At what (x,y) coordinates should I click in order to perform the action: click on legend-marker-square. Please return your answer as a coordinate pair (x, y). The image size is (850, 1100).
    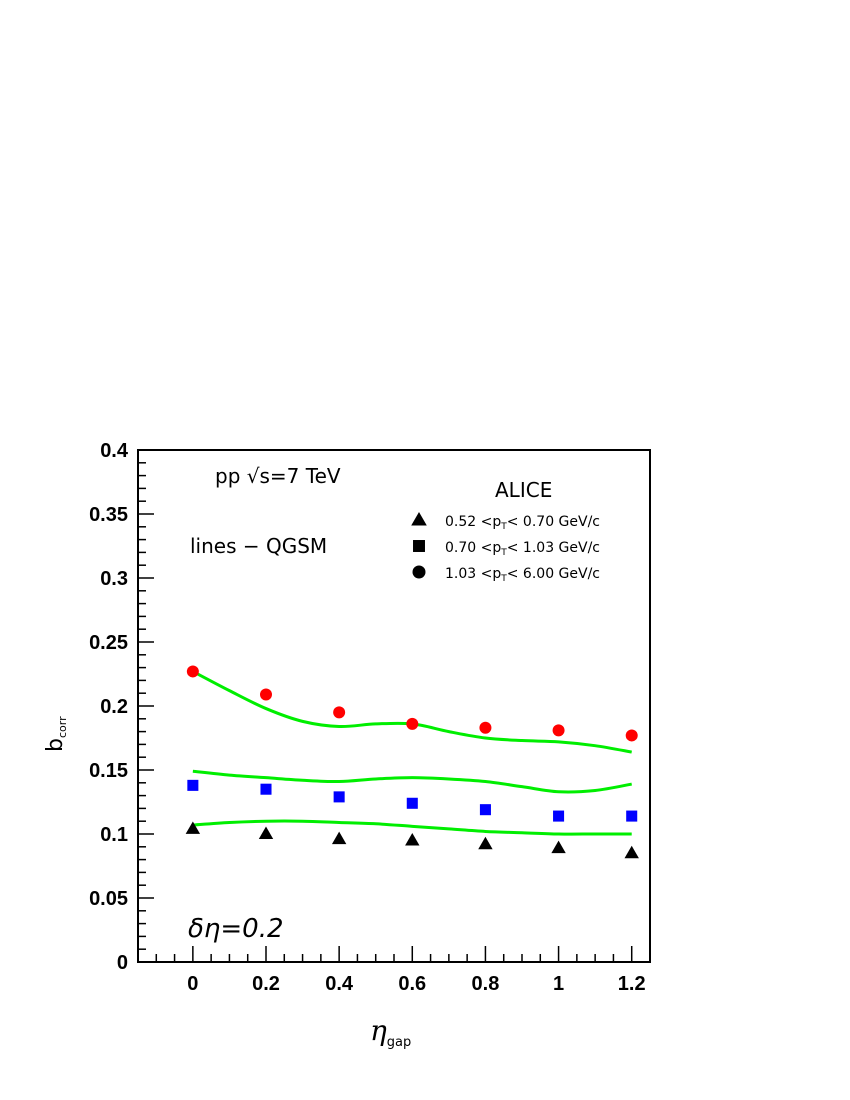
    Looking at the image, I should click on (419, 546).